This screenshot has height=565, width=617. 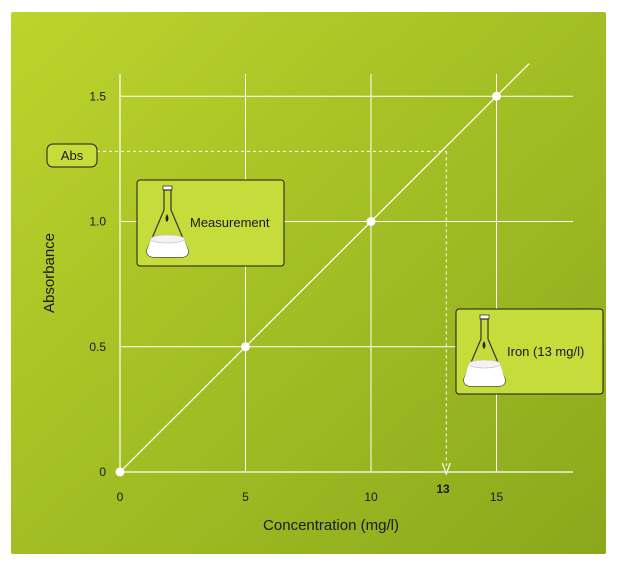 I want to click on measurement-label: Measurement, so click(x=230, y=222).